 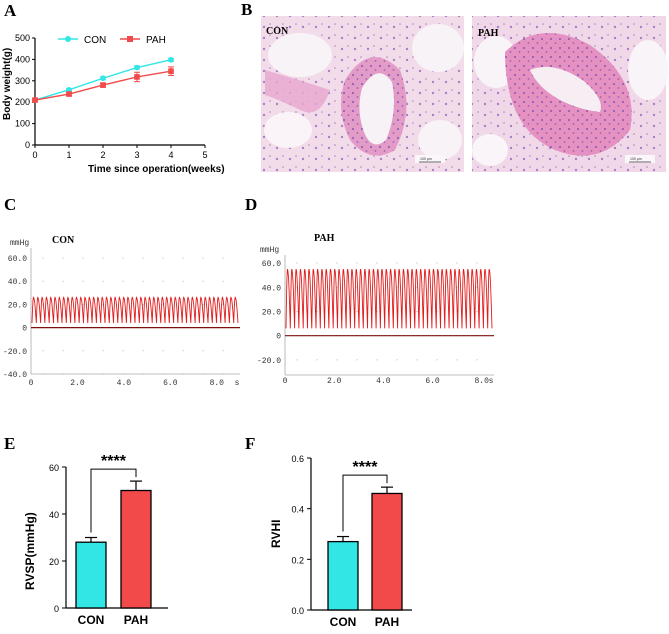 I want to click on f-ytick-label: 0.0, so click(x=297, y=611).